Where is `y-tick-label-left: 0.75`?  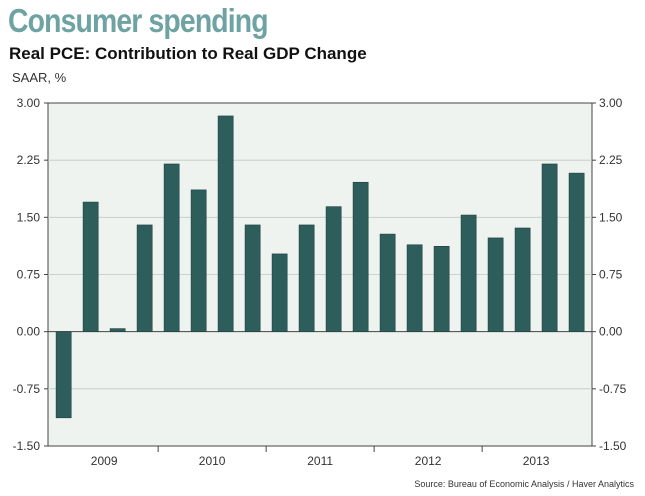
y-tick-label-left: 0.75 is located at coordinates (29, 275).